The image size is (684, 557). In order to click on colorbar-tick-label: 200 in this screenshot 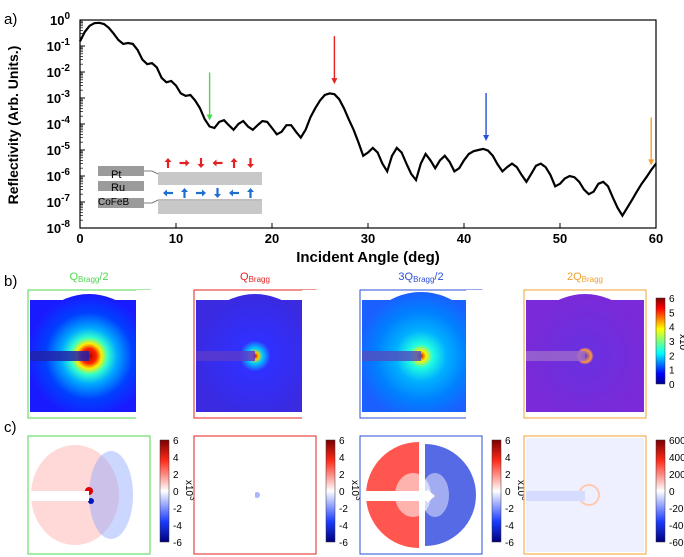, I will do `click(676, 475)`.